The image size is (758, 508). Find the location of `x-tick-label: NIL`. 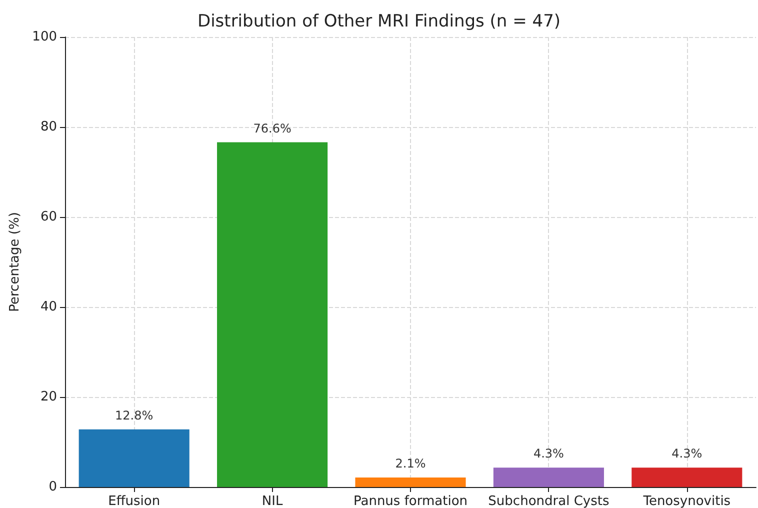

x-tick-label: NIL is located at coordinates (273, 501).